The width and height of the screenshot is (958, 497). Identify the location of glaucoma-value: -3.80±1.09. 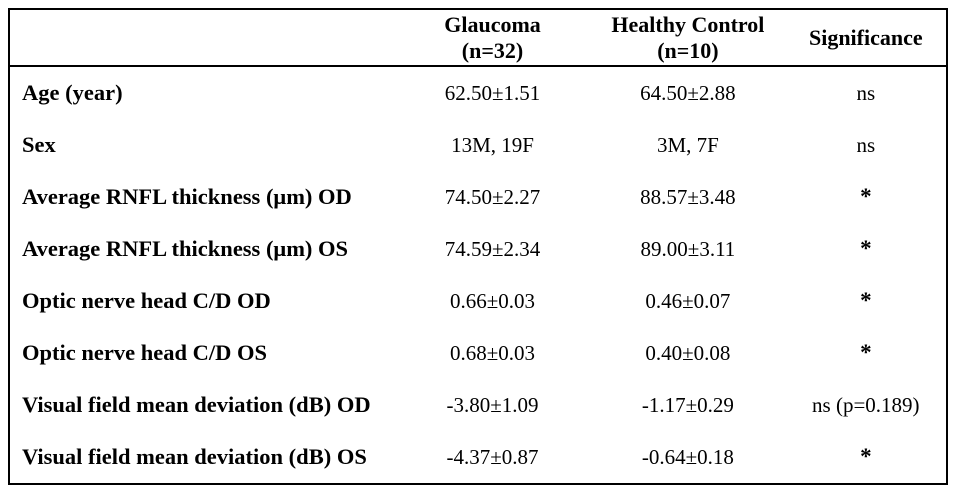
(492, 404).